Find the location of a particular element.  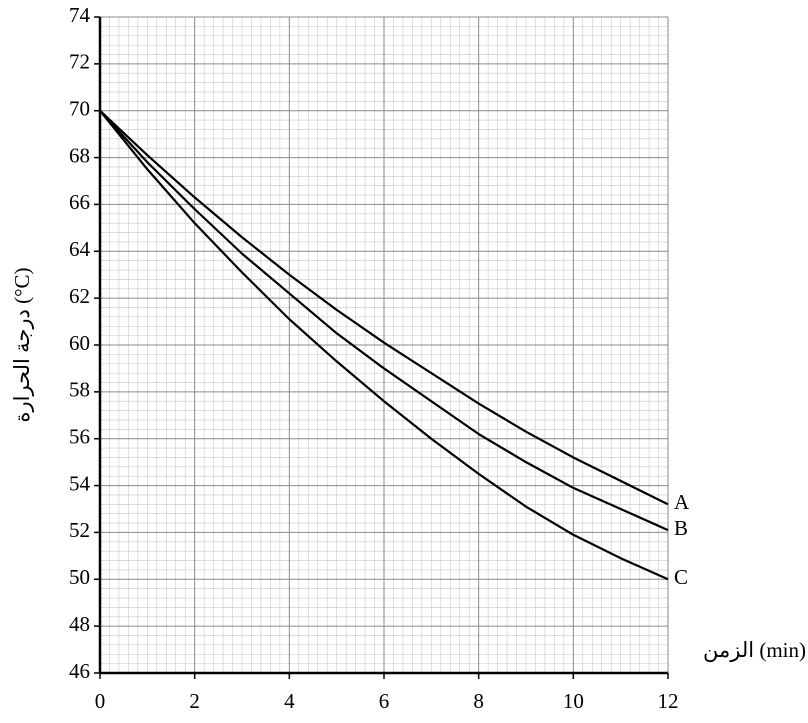

y-tick-label: 48 is located at coordinates (79, 624).